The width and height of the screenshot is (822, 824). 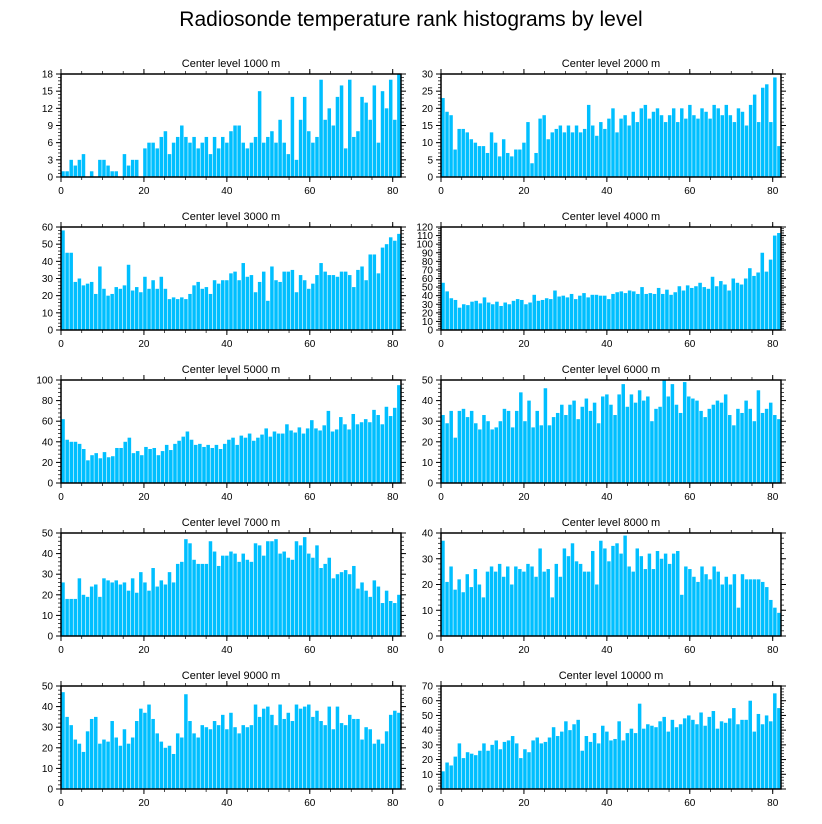 What do you see at coordinates (231, 523) in the screenshot?
I see `panel-title: Center level 7000 m` at bounding box center [231, 523].